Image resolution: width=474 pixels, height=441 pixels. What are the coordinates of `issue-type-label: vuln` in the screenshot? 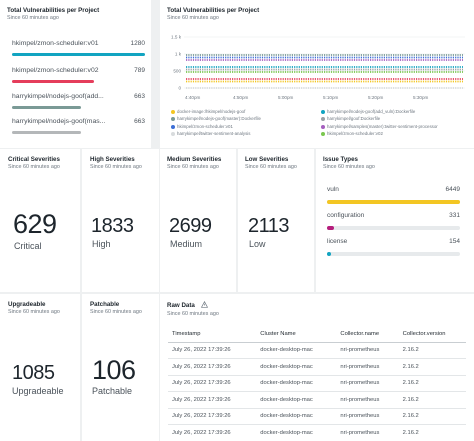 It's located at (333, 189).